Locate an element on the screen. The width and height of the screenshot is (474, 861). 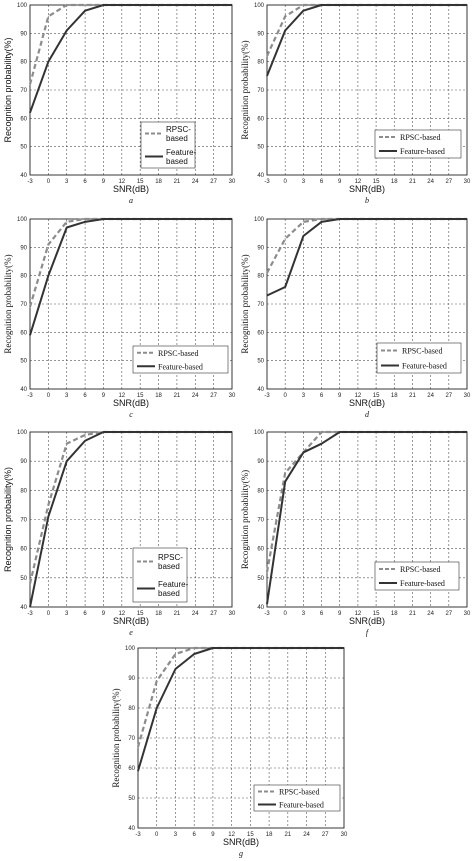
panel-caption: f is located at coordinates (368, 632).